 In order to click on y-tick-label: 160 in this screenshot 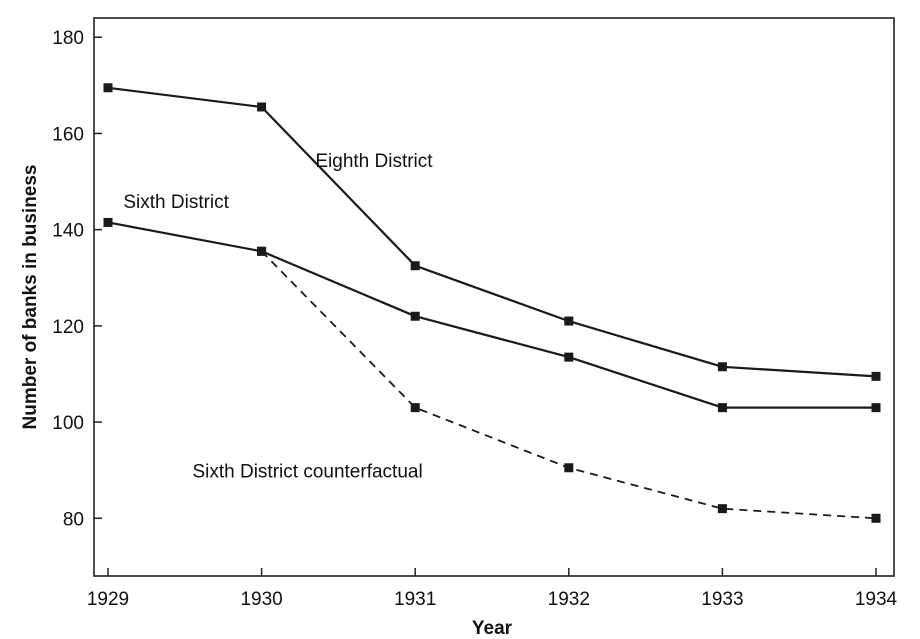, I will do `click(68, 134)`.